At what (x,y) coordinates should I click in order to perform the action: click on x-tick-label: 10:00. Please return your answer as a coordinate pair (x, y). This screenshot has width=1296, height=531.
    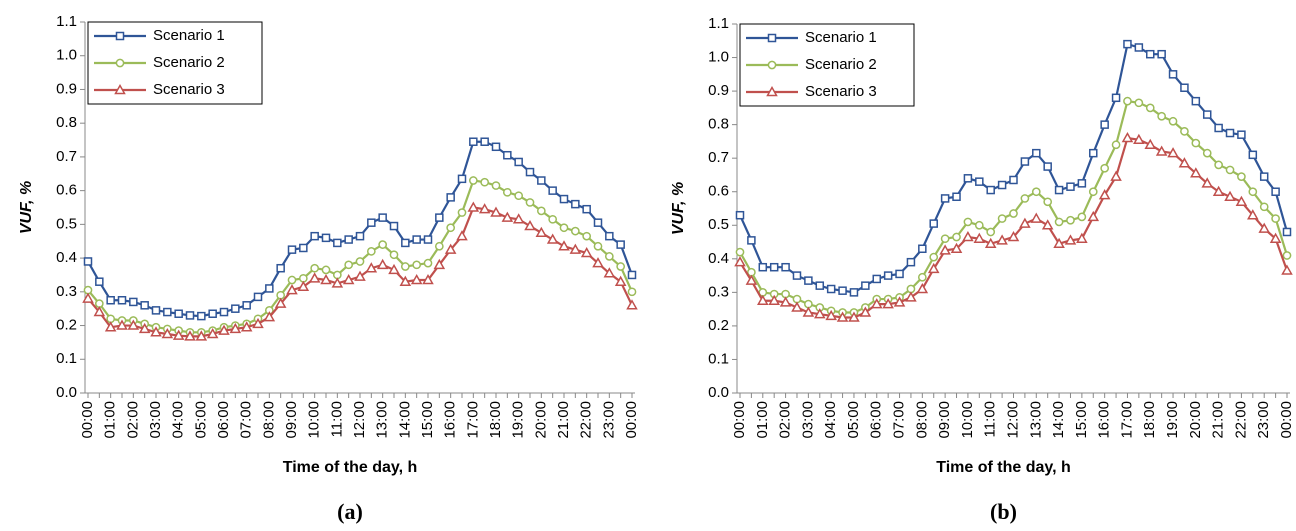
    Looking at the image, I should click on (314, 420).